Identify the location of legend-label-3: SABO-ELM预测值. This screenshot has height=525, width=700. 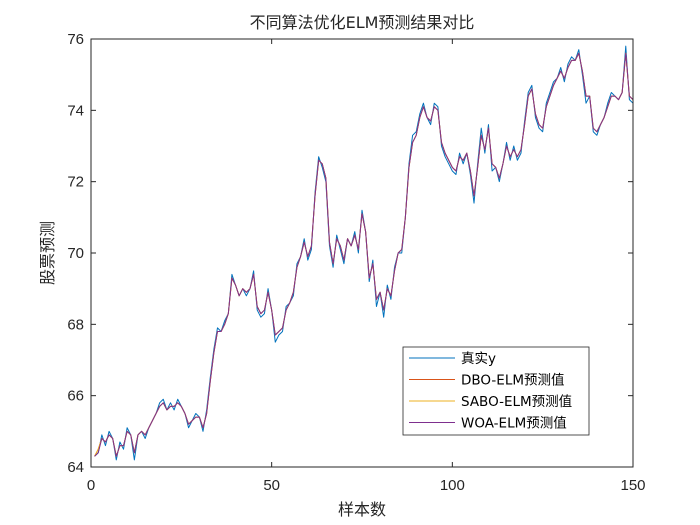
(516, 402).